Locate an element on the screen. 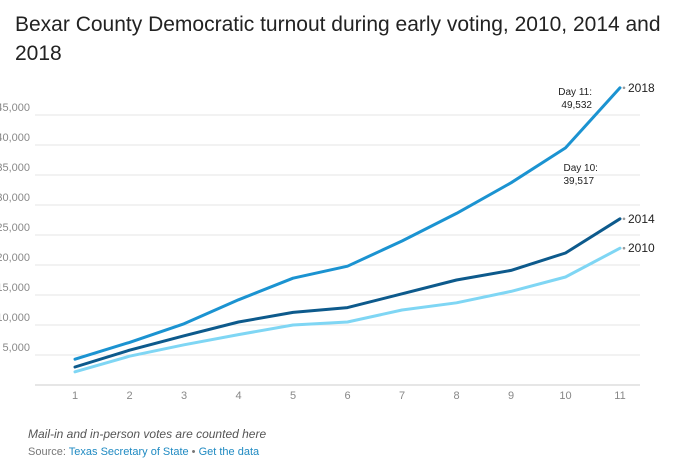 This screenshot has width=690, height=470. y-tick-label: 30,000 is located at coordinates (15, 198).